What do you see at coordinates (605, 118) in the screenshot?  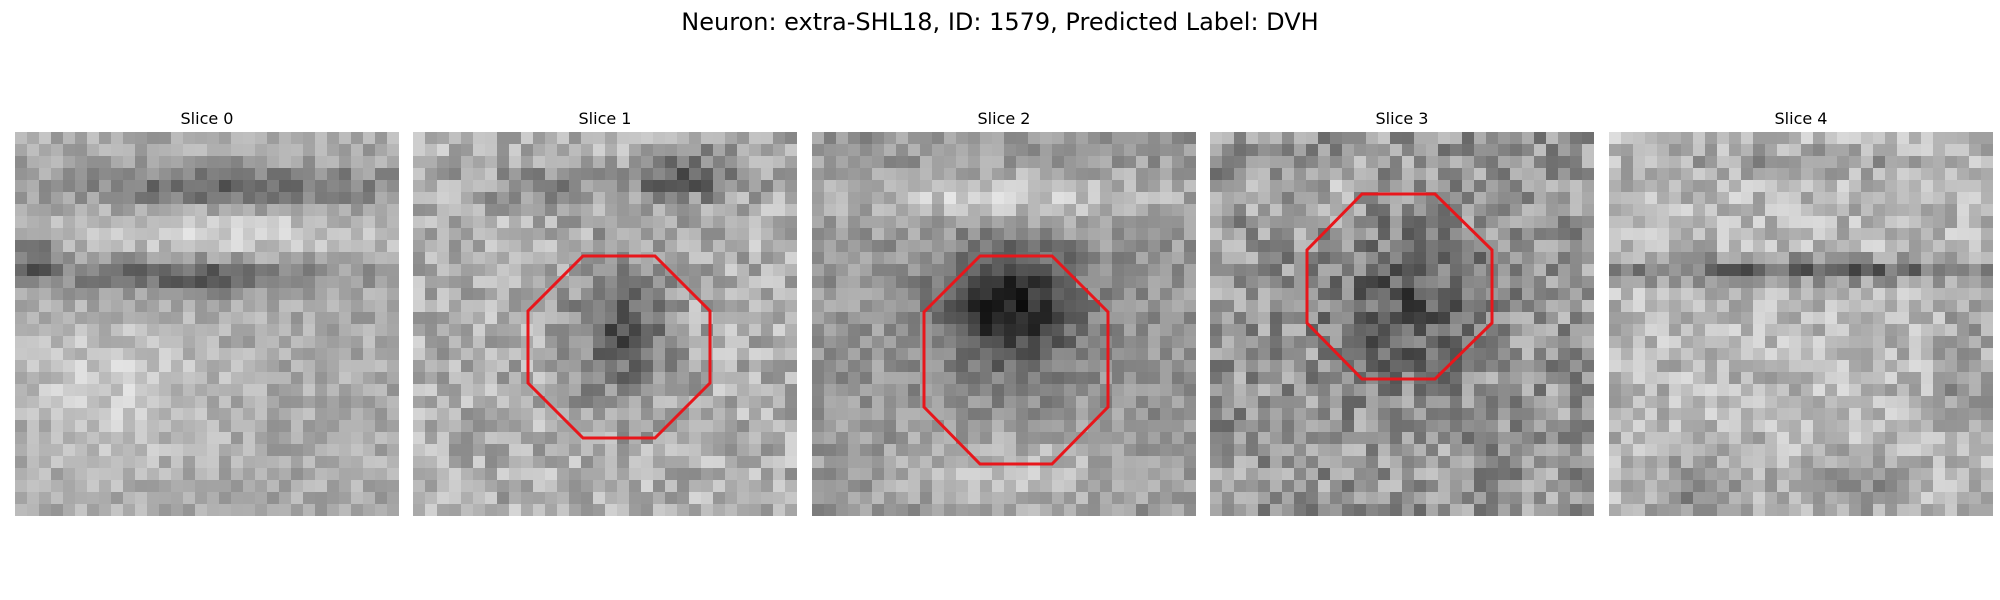 I see `slice-title: Slice 1` at bounding box center [605, 118].